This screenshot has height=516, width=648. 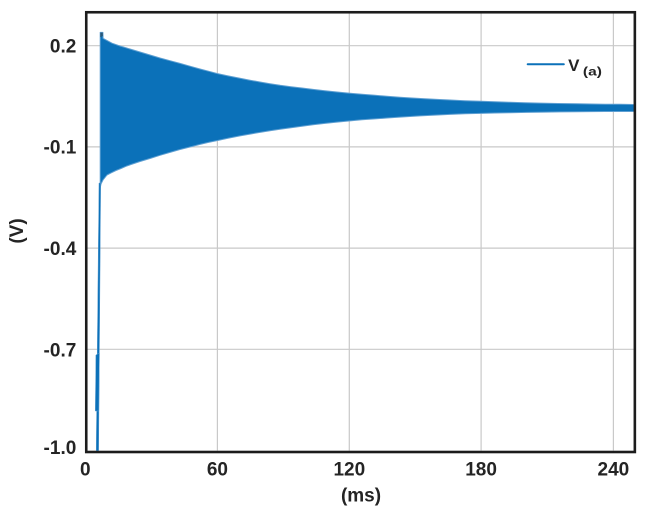 What do you see at coordinates (63, 47) in the screenshot?
I see `svg-text: 0.2` at bounding box center [63, 47].